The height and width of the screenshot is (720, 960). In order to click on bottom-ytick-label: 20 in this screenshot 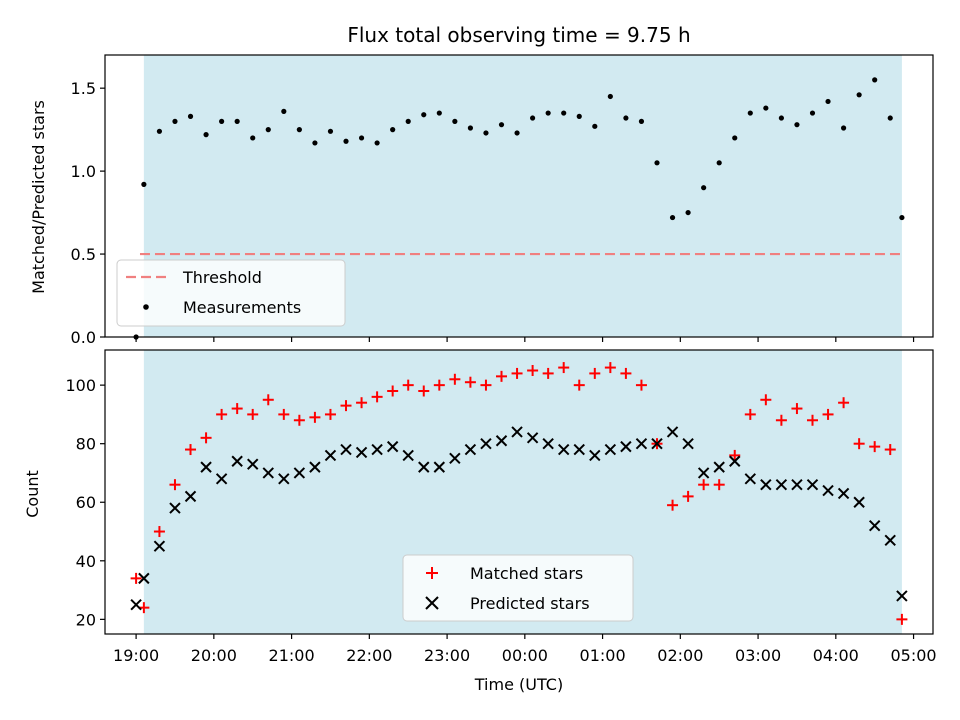, I will do `click(86, 619)`.